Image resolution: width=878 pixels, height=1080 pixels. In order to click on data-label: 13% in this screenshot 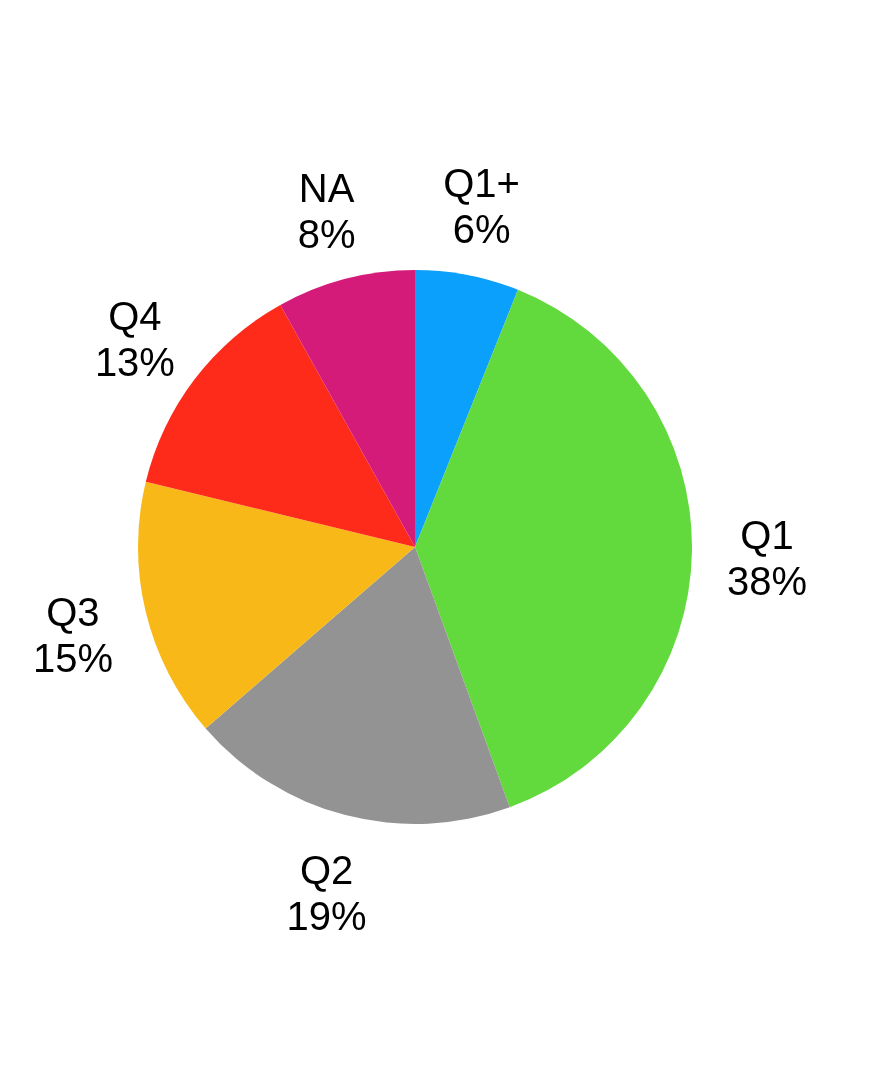, I will do `click(134, 361)`.